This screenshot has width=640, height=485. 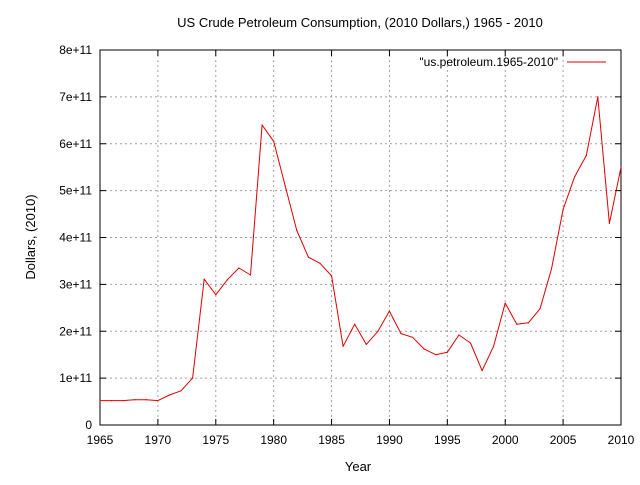 What do you see at coordinates (488, 62) in the screenshot?
I see `legend-label: "us.petroleum.1965-2010"` at bounding box center [488, 62].